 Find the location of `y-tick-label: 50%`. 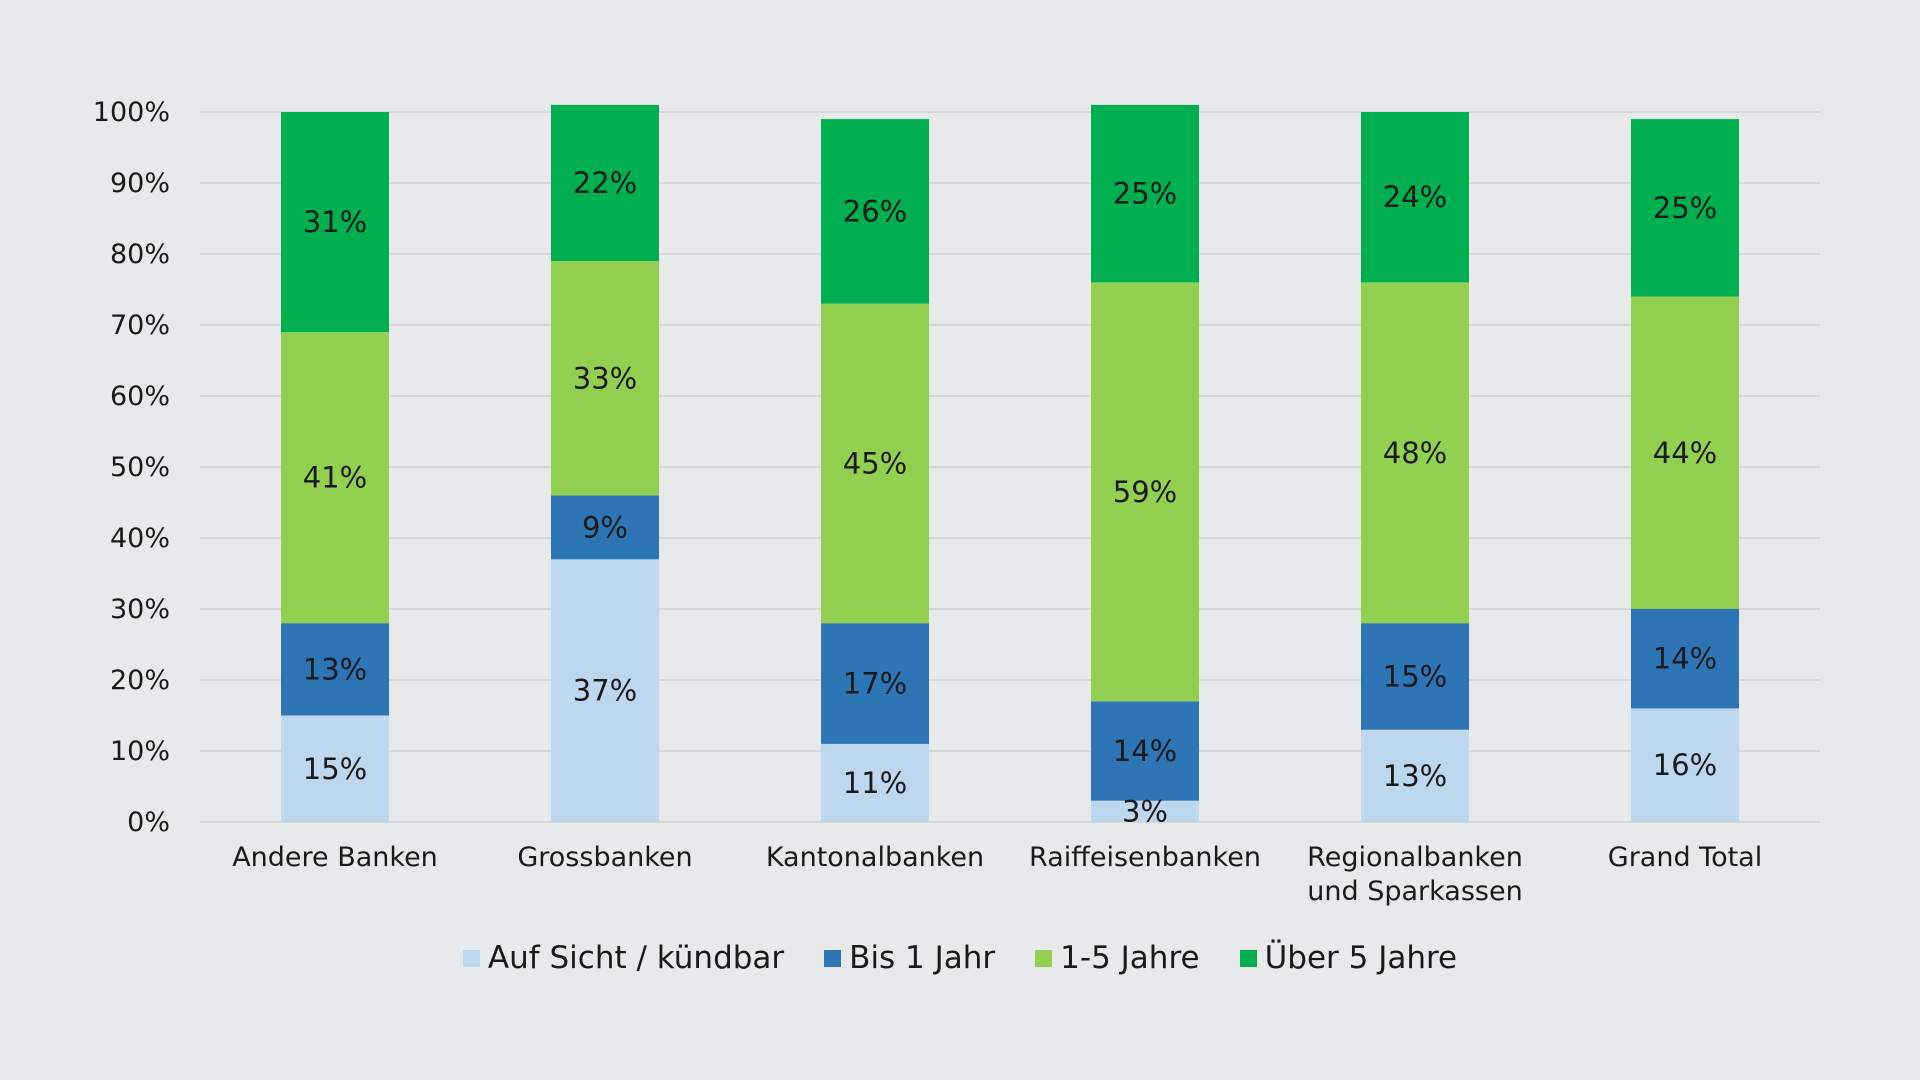

y-tick-label: 50% is located at coordinates (140, 467).